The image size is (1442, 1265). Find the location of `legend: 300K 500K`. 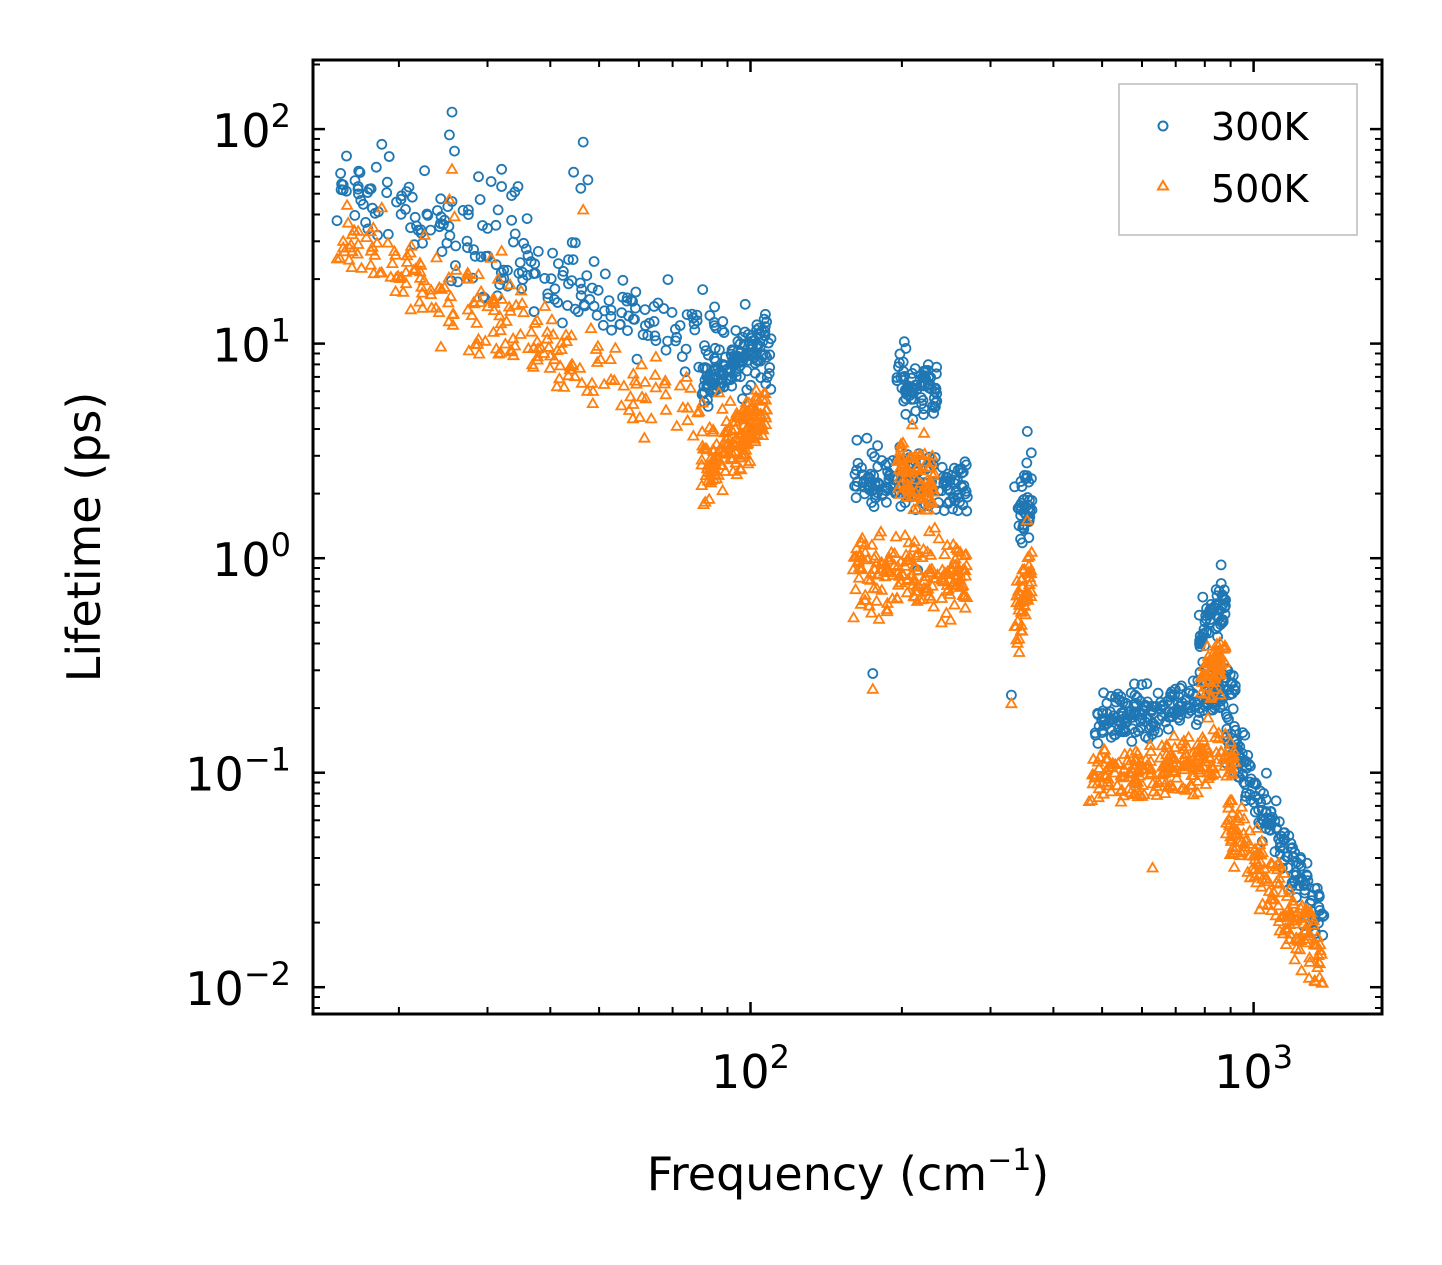

legend: 300K 500K is located at coordinates (1238, 159).